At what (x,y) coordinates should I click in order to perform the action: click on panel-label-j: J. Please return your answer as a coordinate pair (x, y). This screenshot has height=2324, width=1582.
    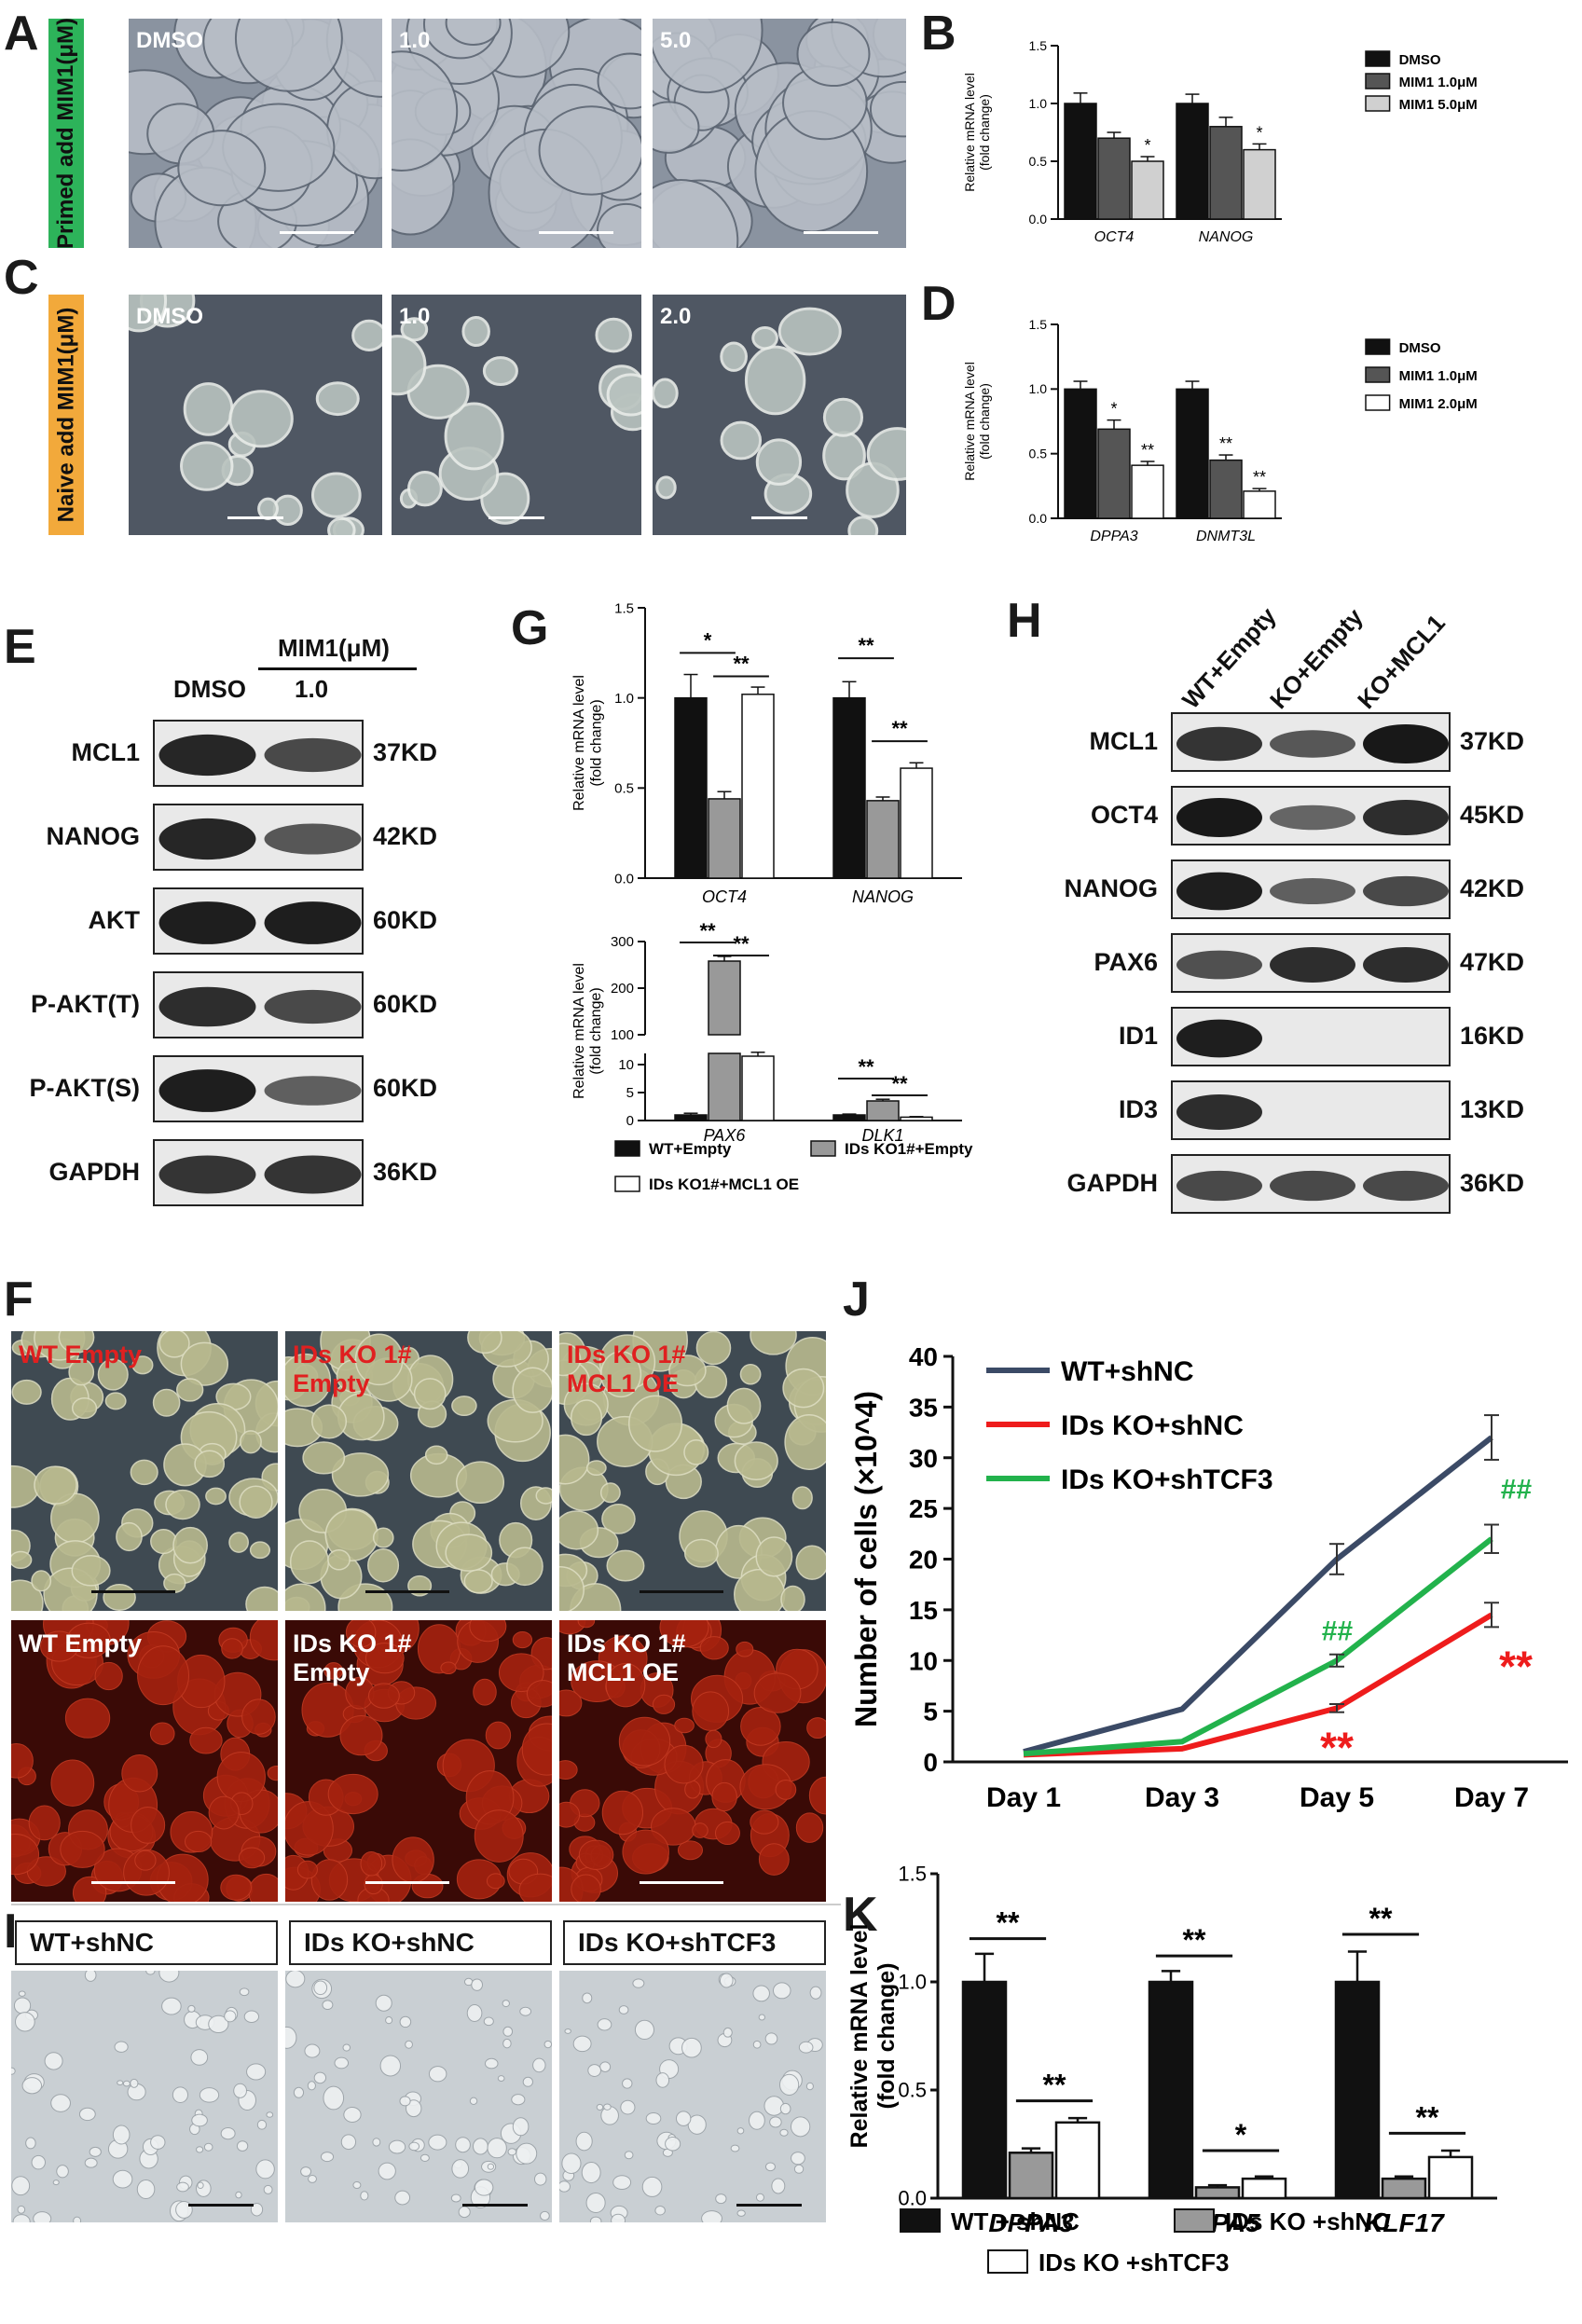
    Looking at the image, I should click on (856, 1299).